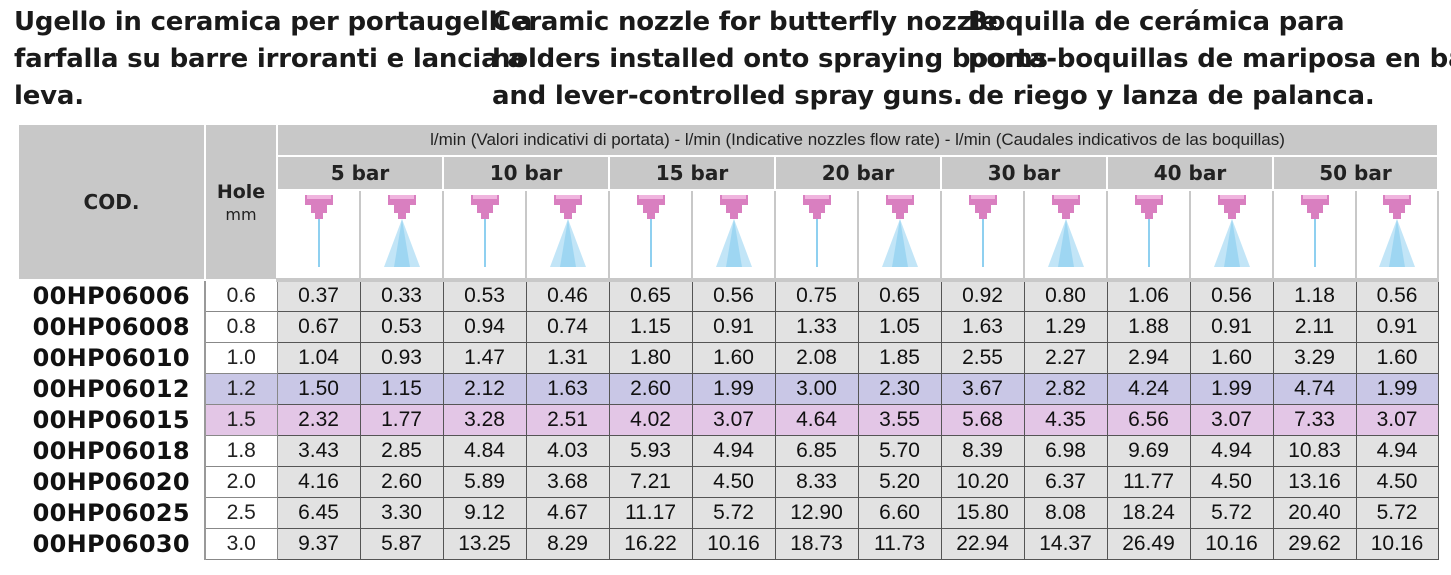 Image resolution: width=1451 pixels, height=575 pixels. I want to click on flow-value: 10.16, so click(1231, 543).